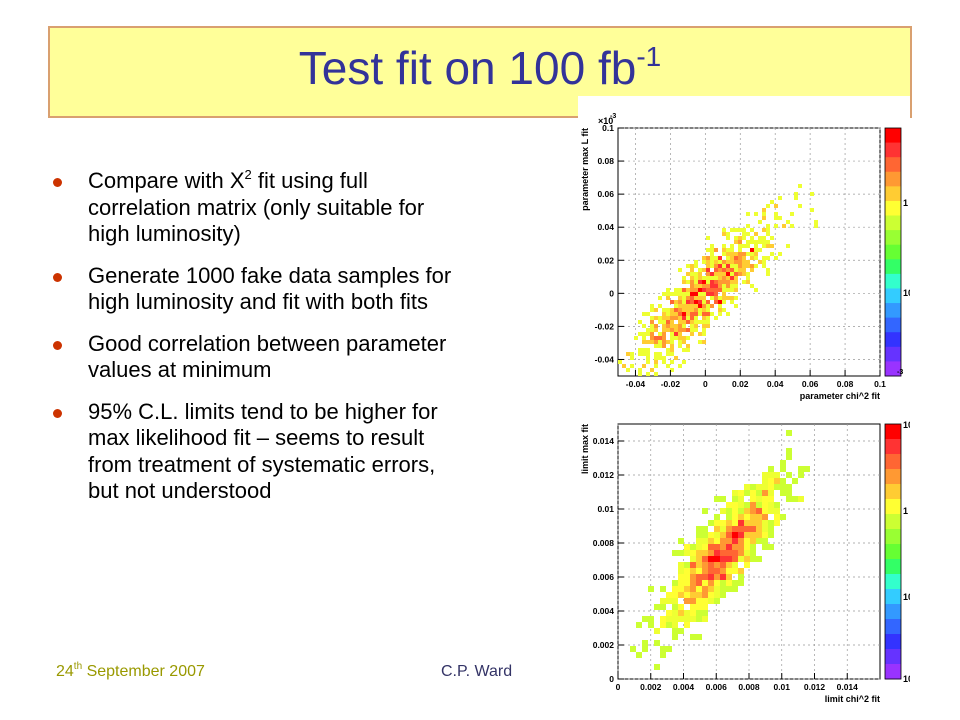  I want to click on y-axis-title: parameter max L fit, so click(585, 169).